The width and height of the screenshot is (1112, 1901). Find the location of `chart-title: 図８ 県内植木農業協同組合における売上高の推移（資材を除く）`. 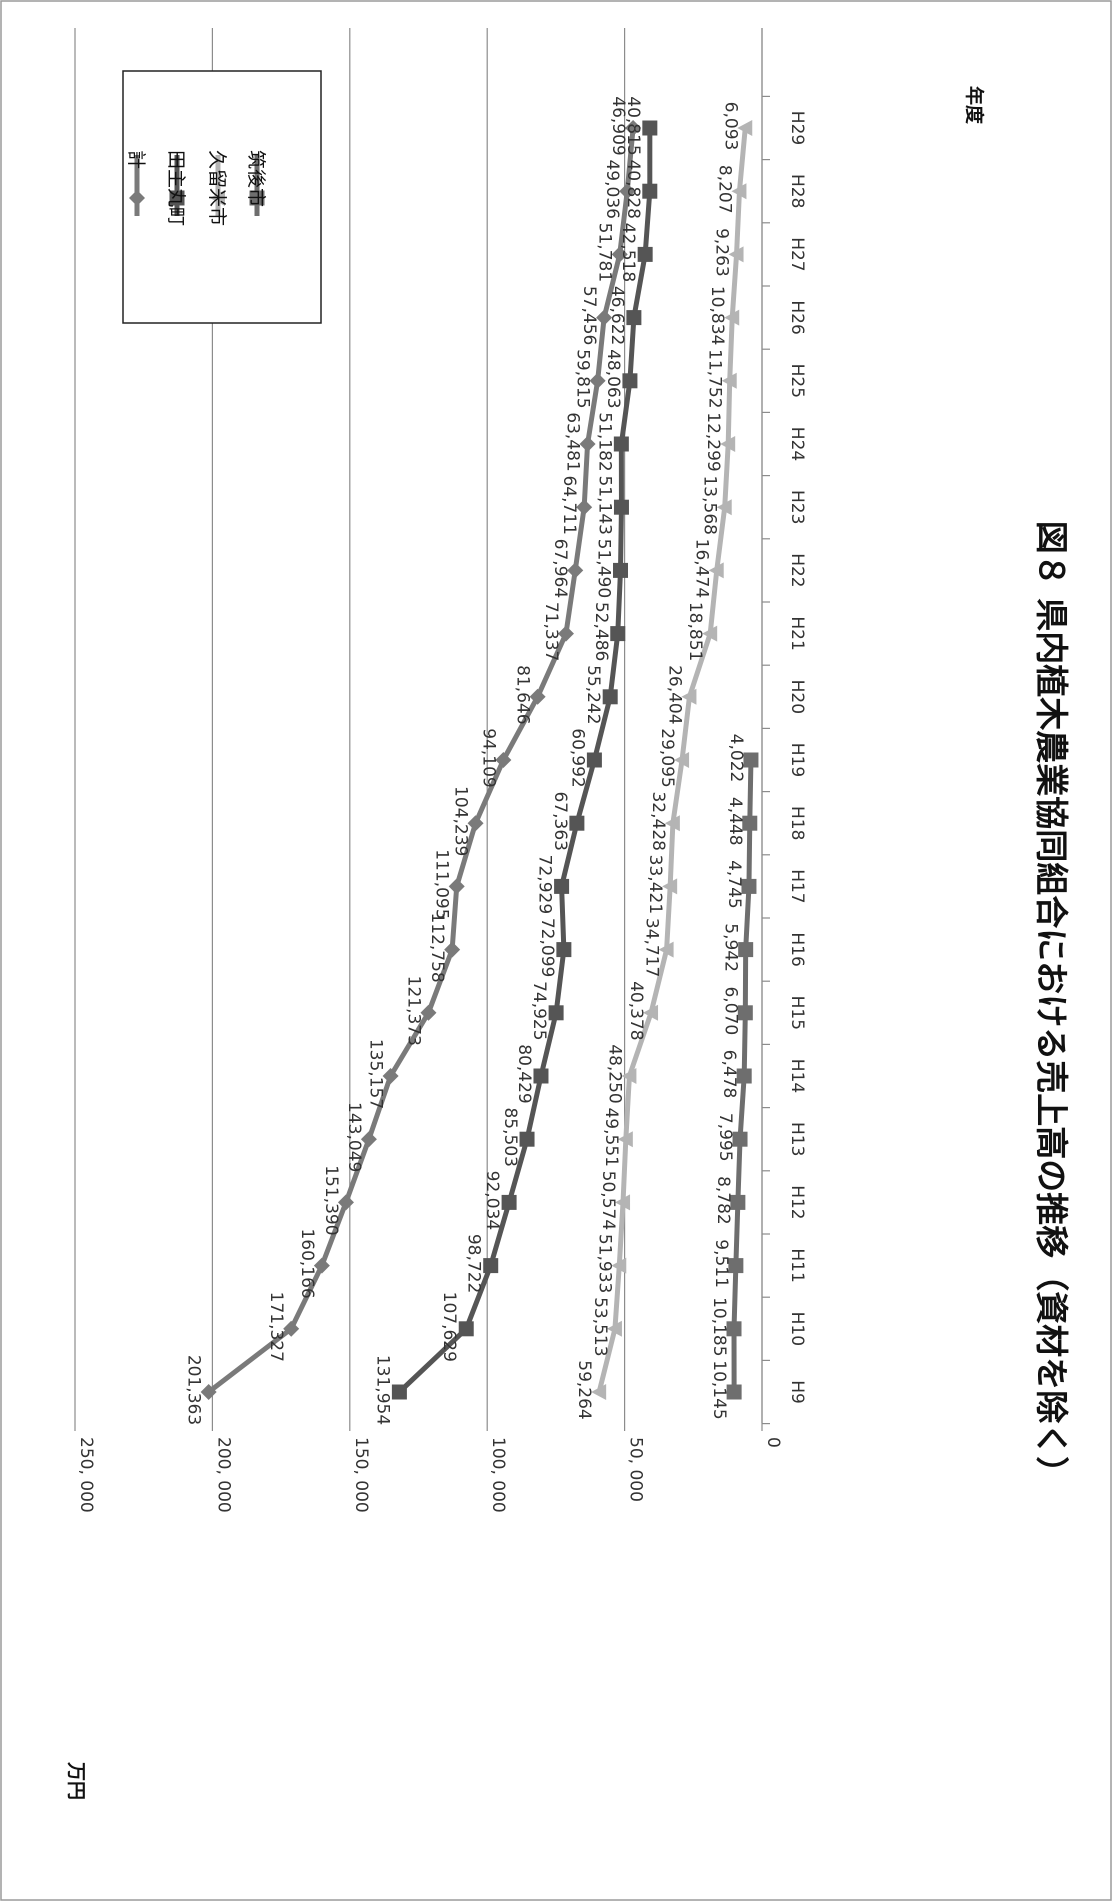

chart-title: 図８ 県内植木農業協同組合における売上高の推移（資材を除く） is located at coordinates (1051, 1005).